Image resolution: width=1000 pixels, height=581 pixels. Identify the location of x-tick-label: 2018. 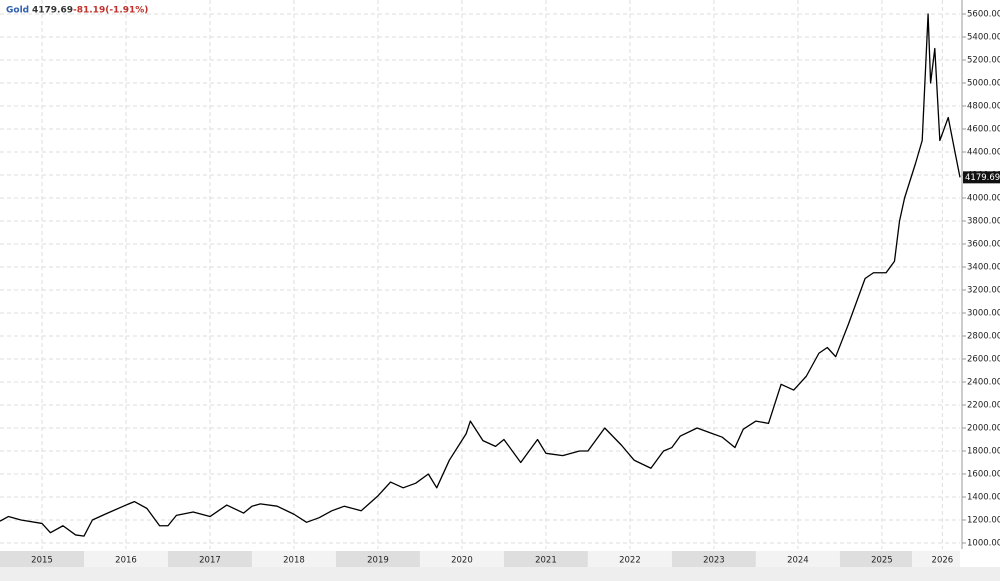
(294, 561).